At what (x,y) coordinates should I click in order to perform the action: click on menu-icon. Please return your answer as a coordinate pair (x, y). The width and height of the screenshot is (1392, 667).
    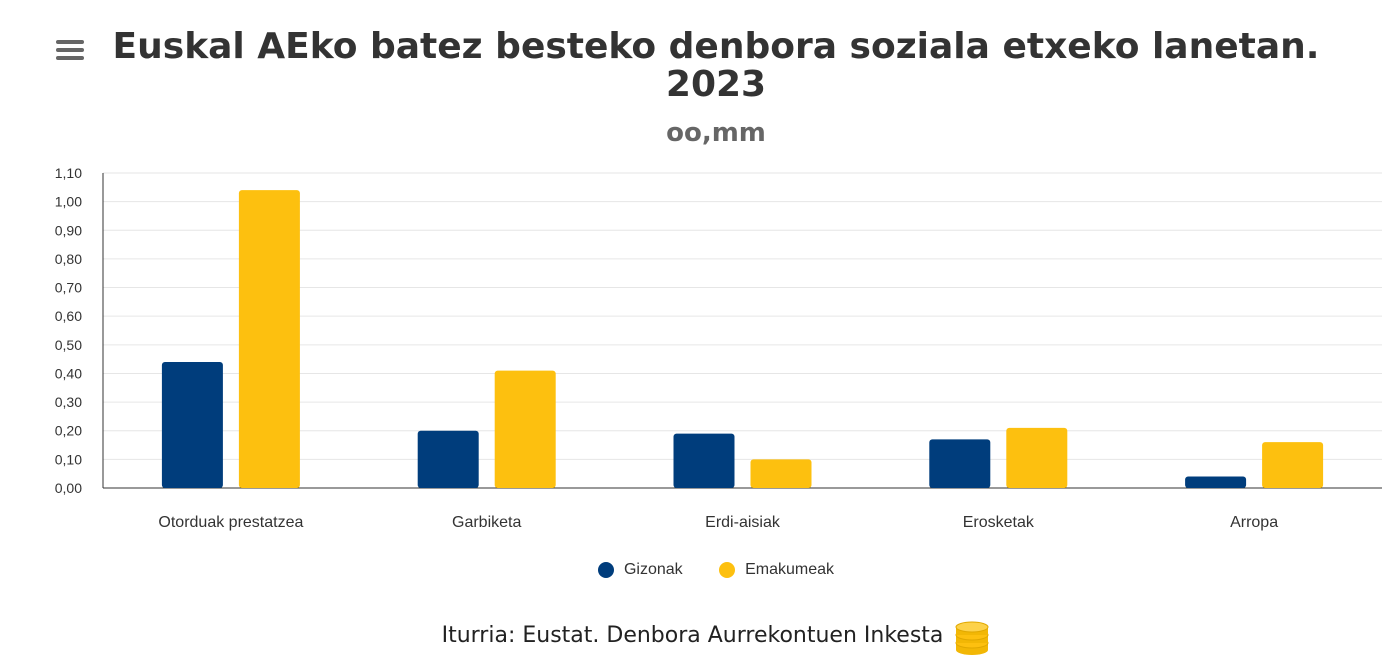
    Looking at the image, I should click on (70, 52).